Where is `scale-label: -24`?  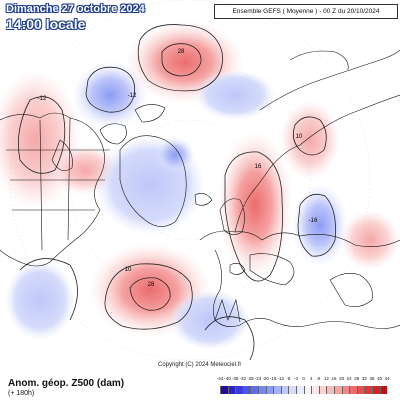 scale-label: -24 is located at coordinates (258, 378).